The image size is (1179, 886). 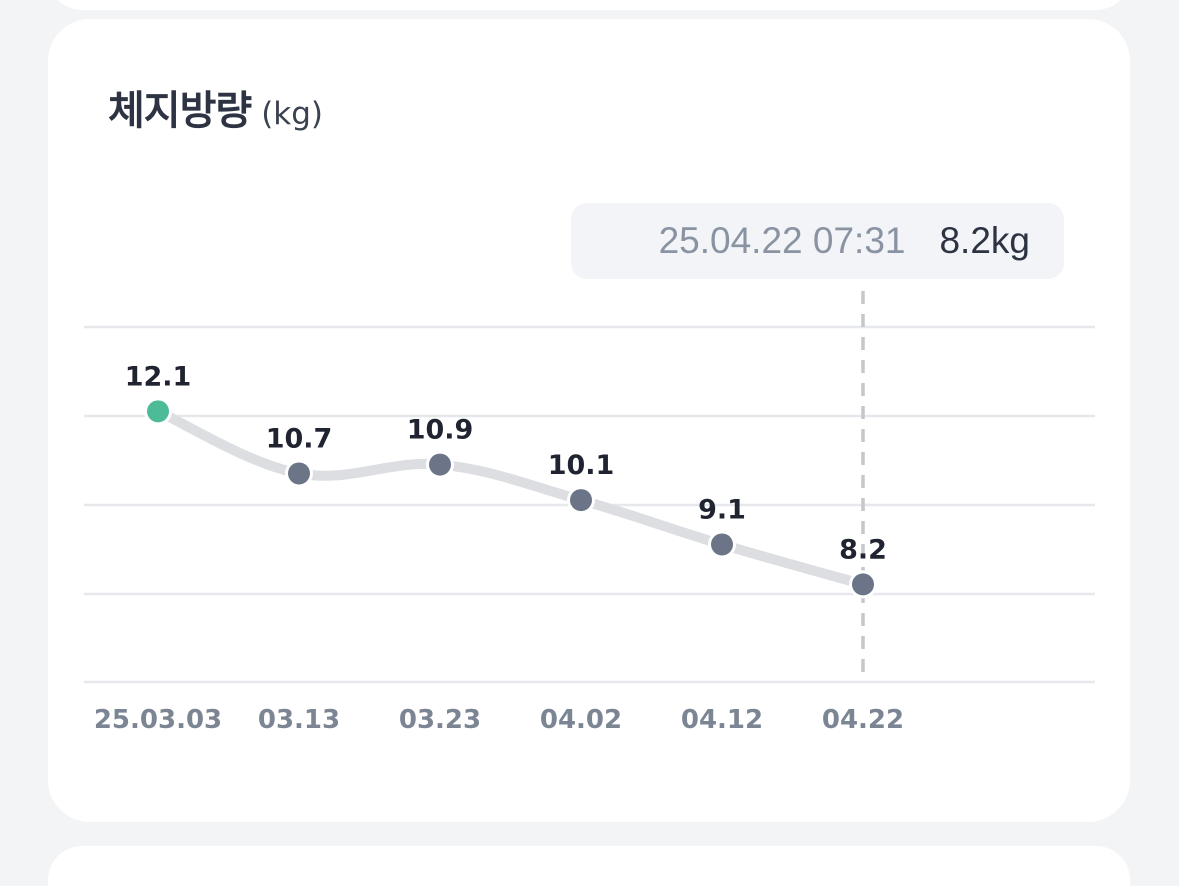 What do you see at coordinates (984, 240) in the screenshot?
I see `tooltip-value: 8.2kg` at bounding box center [984, 240].